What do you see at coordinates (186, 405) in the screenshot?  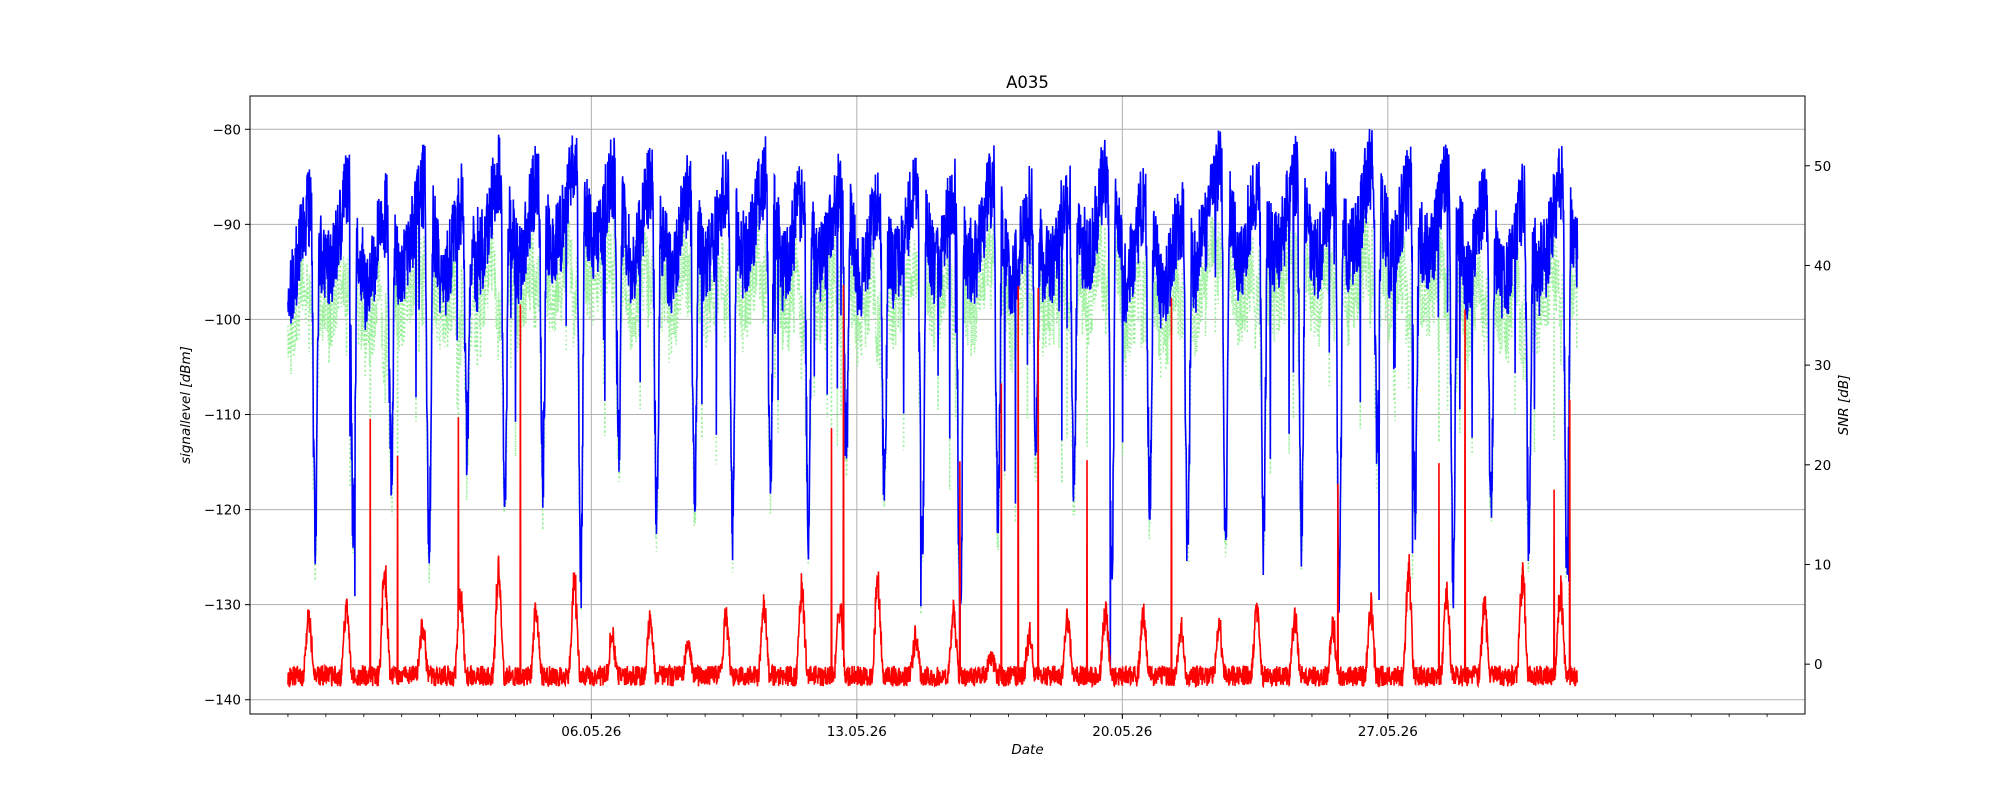 I see `y-axis-label: signallevel [dBm]` at bounding box center [186, 405].